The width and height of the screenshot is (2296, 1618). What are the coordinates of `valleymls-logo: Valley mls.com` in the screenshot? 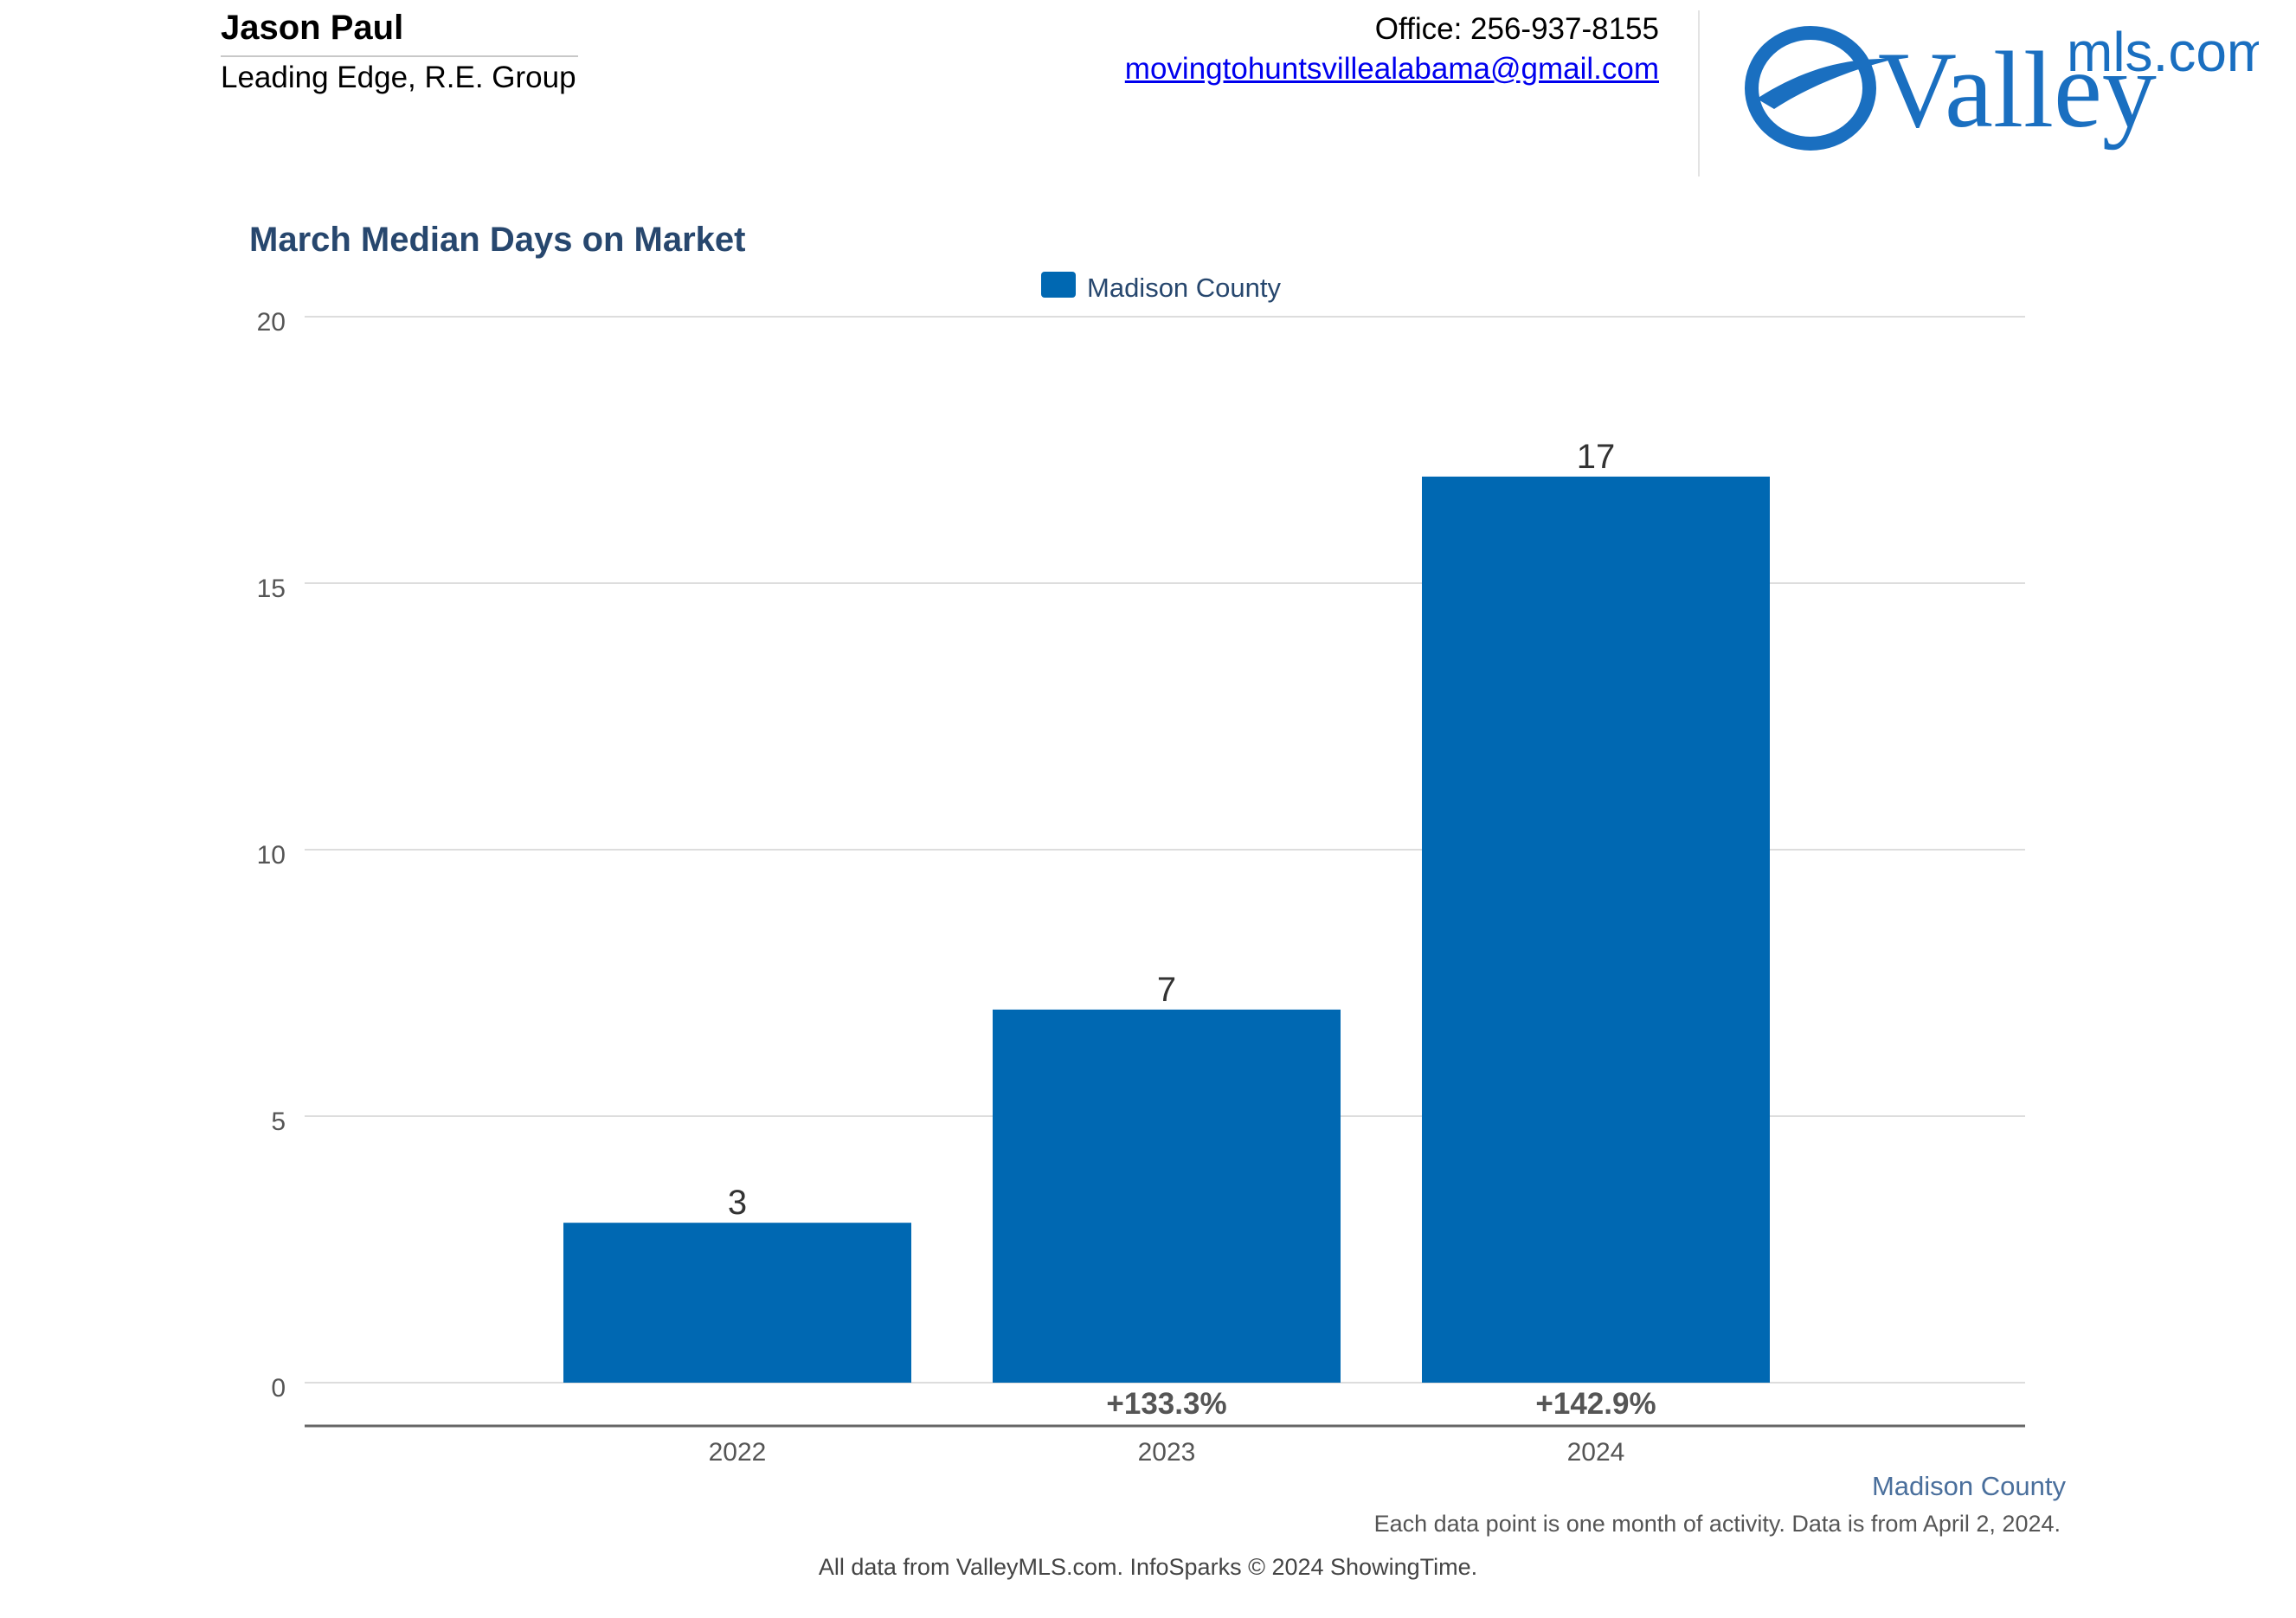 It's located at (2002, 86).